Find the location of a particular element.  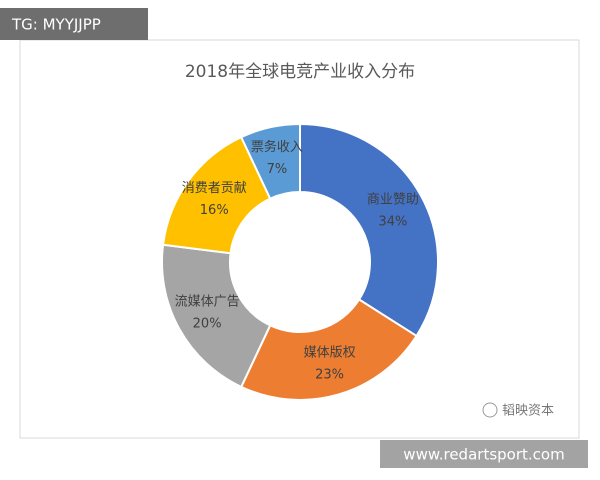

value-label: 16% is located at coordinates (214, 210).